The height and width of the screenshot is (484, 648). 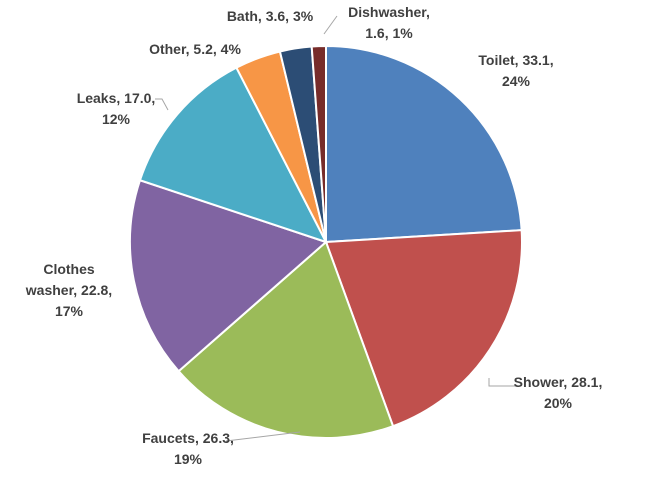 I want to click on data-label-line: Dishwasher,, so click(x=389, y=12).